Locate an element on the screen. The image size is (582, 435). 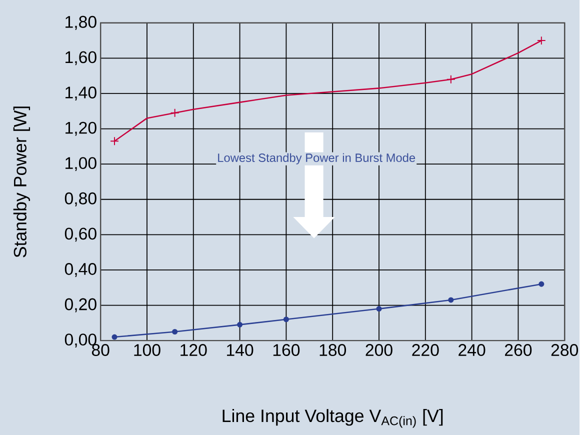
y-tick-label: 0,20 is located at coordinates (80, 305).